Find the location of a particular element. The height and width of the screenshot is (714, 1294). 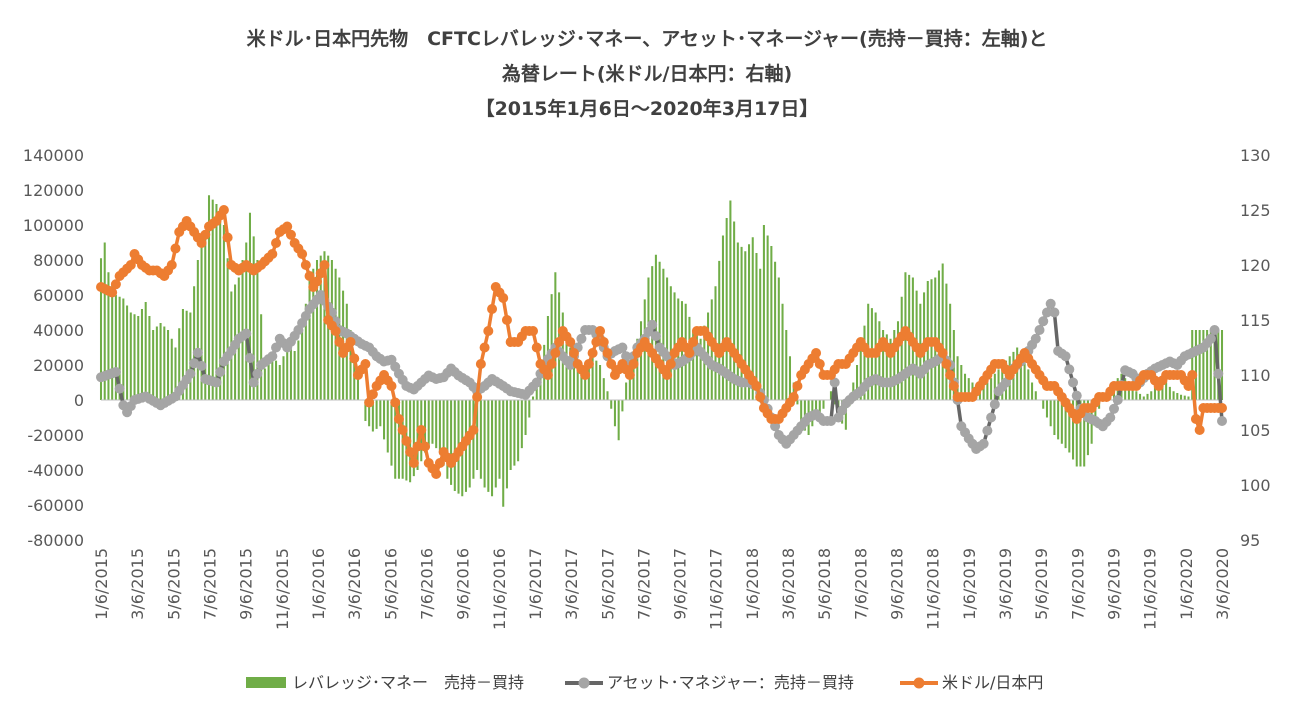

chart-title-line-2: 為替レート(米ドル/日本円：右軸) is located at coordinates (647, 73).